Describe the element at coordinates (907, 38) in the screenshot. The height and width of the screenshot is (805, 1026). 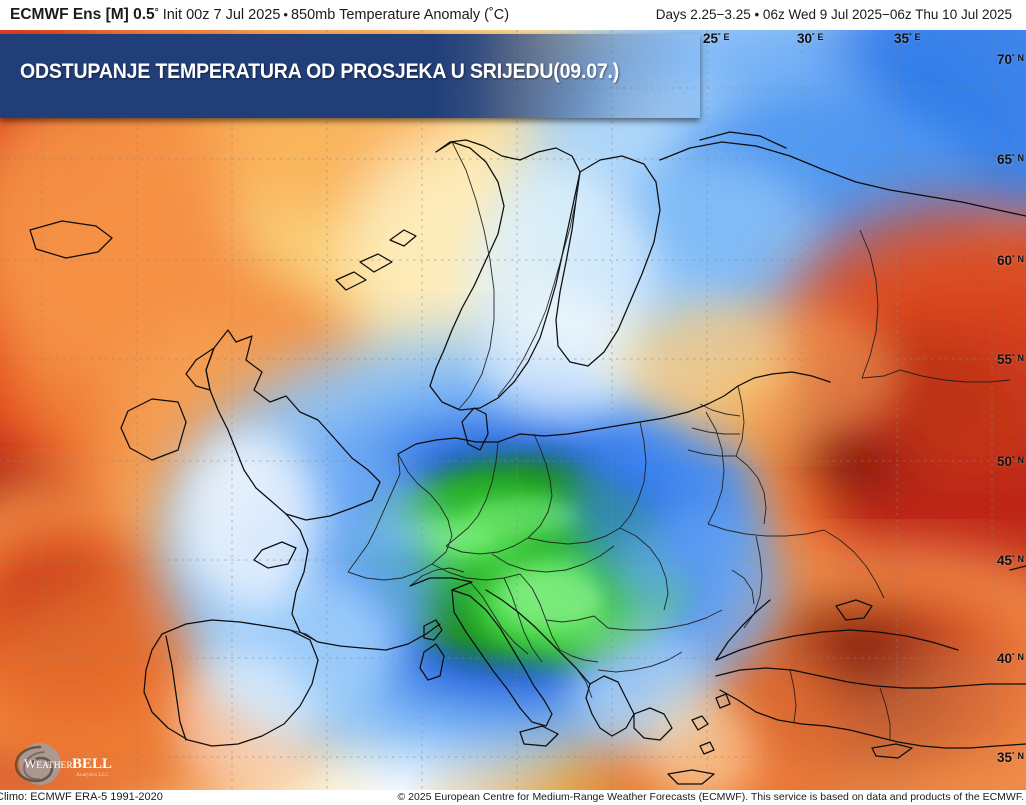
I see `lon-label-35e: 35˚ E` at that location.